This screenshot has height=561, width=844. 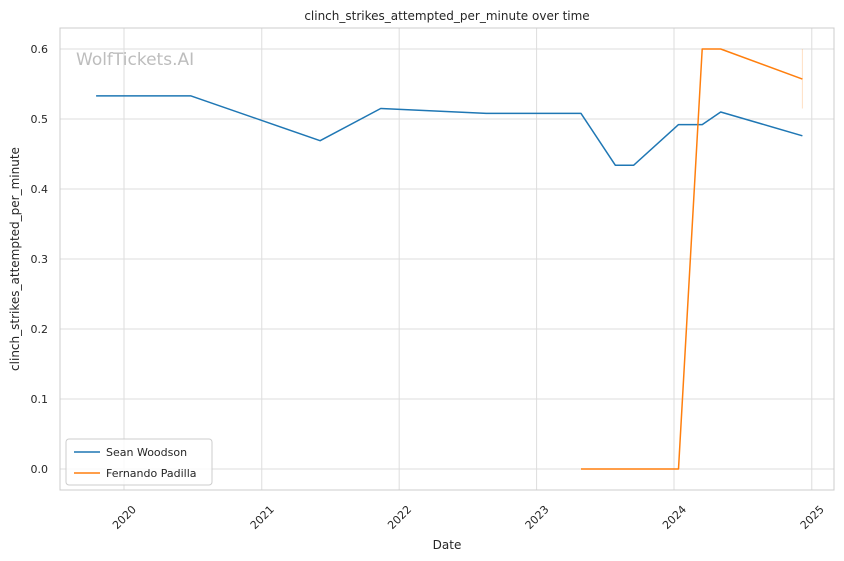 I want to click on x-tick-label: 2020, so click(x=124, y=517).